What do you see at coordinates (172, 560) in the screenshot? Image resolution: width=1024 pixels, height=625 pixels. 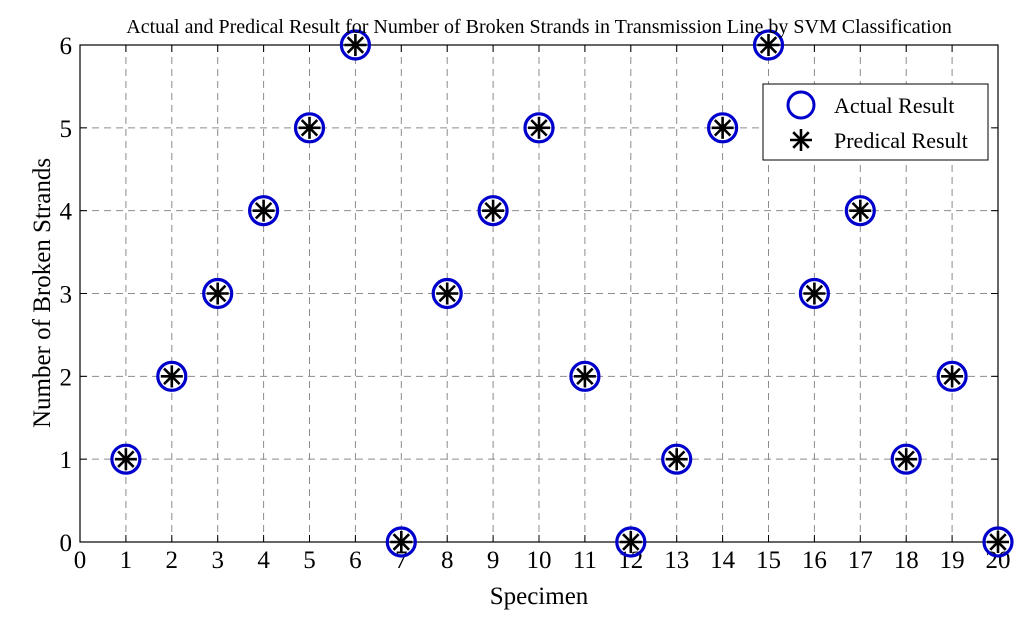 I see `x-tick-label: 2` at bounding box center [172, 560].